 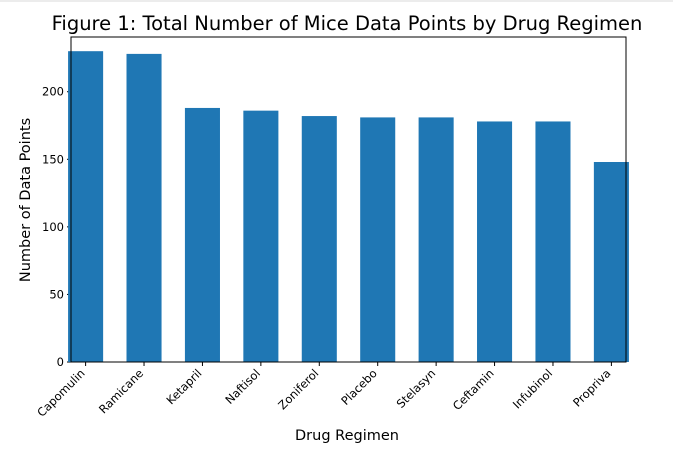 I want to click on bar-ketapril, so click(x=202, y=234).